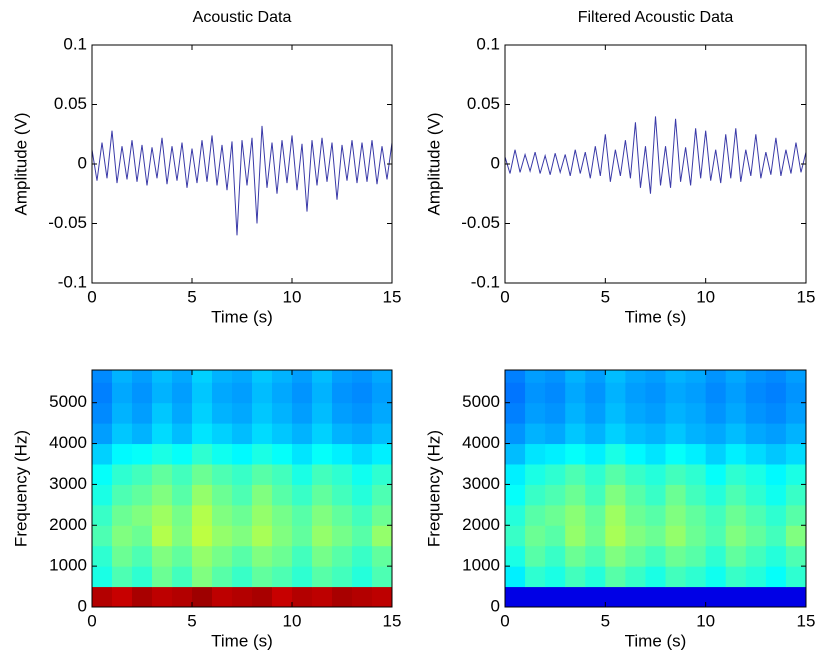 The height and width of the screenshot is (665, 821). Describe the element at coordinates (242, 640) in the screenshot. I see `x-axis-label: Time (s)` at that location.